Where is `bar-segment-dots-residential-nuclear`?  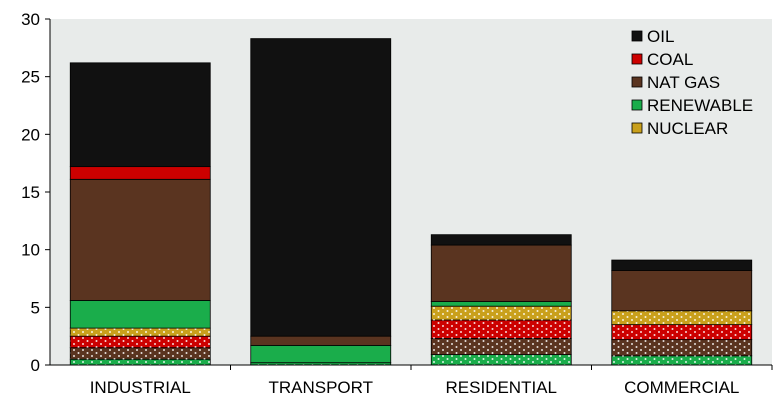 bar-segment-dots-residential-nuclear is located at coordinates (501, 313).